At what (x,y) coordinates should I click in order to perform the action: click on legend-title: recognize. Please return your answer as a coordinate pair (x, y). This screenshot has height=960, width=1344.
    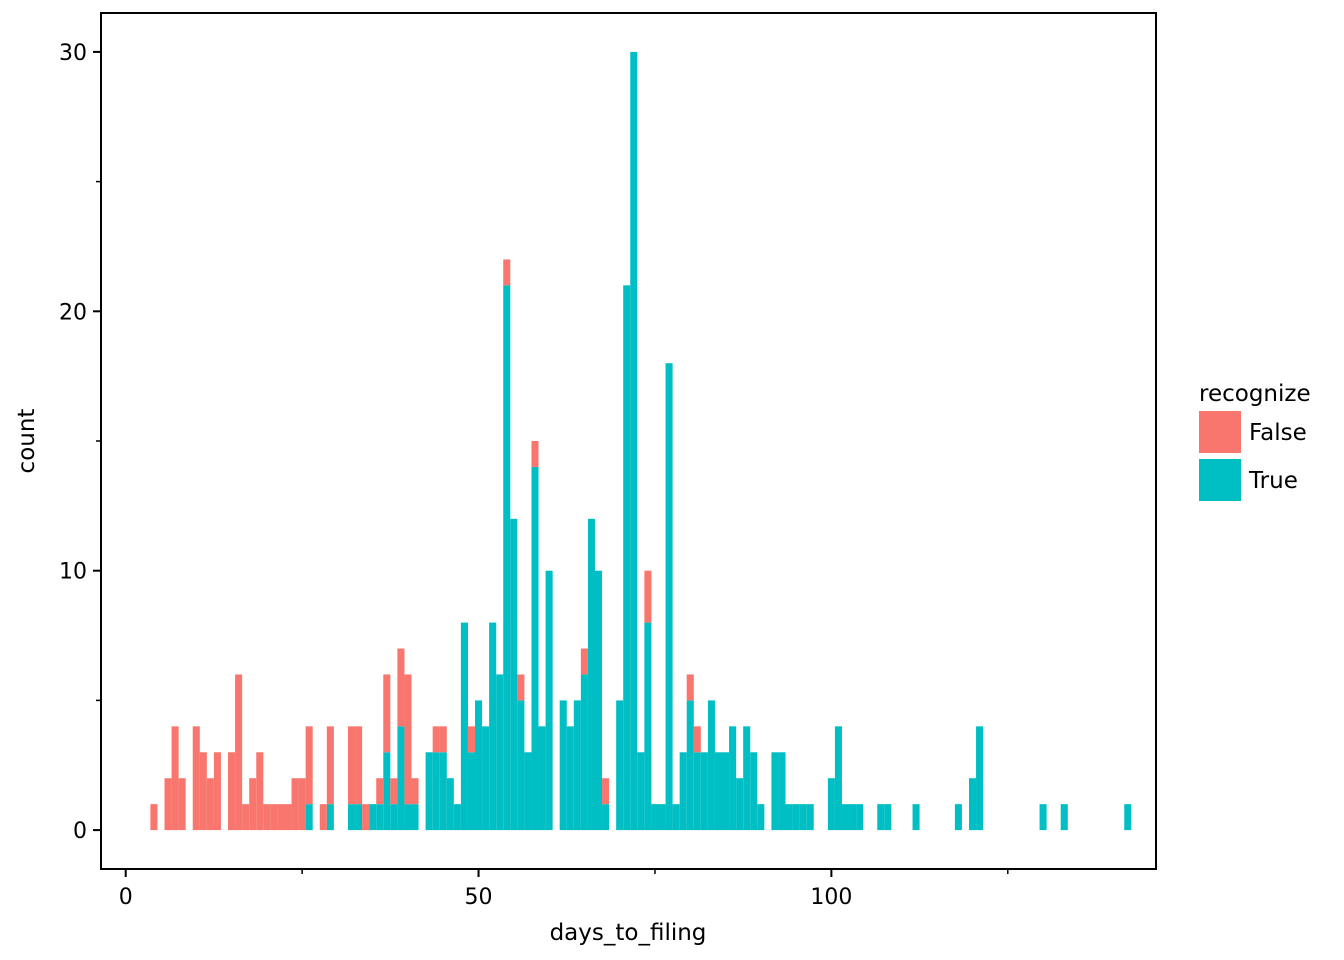
    Looking at the image, I should click on (1255, 394).